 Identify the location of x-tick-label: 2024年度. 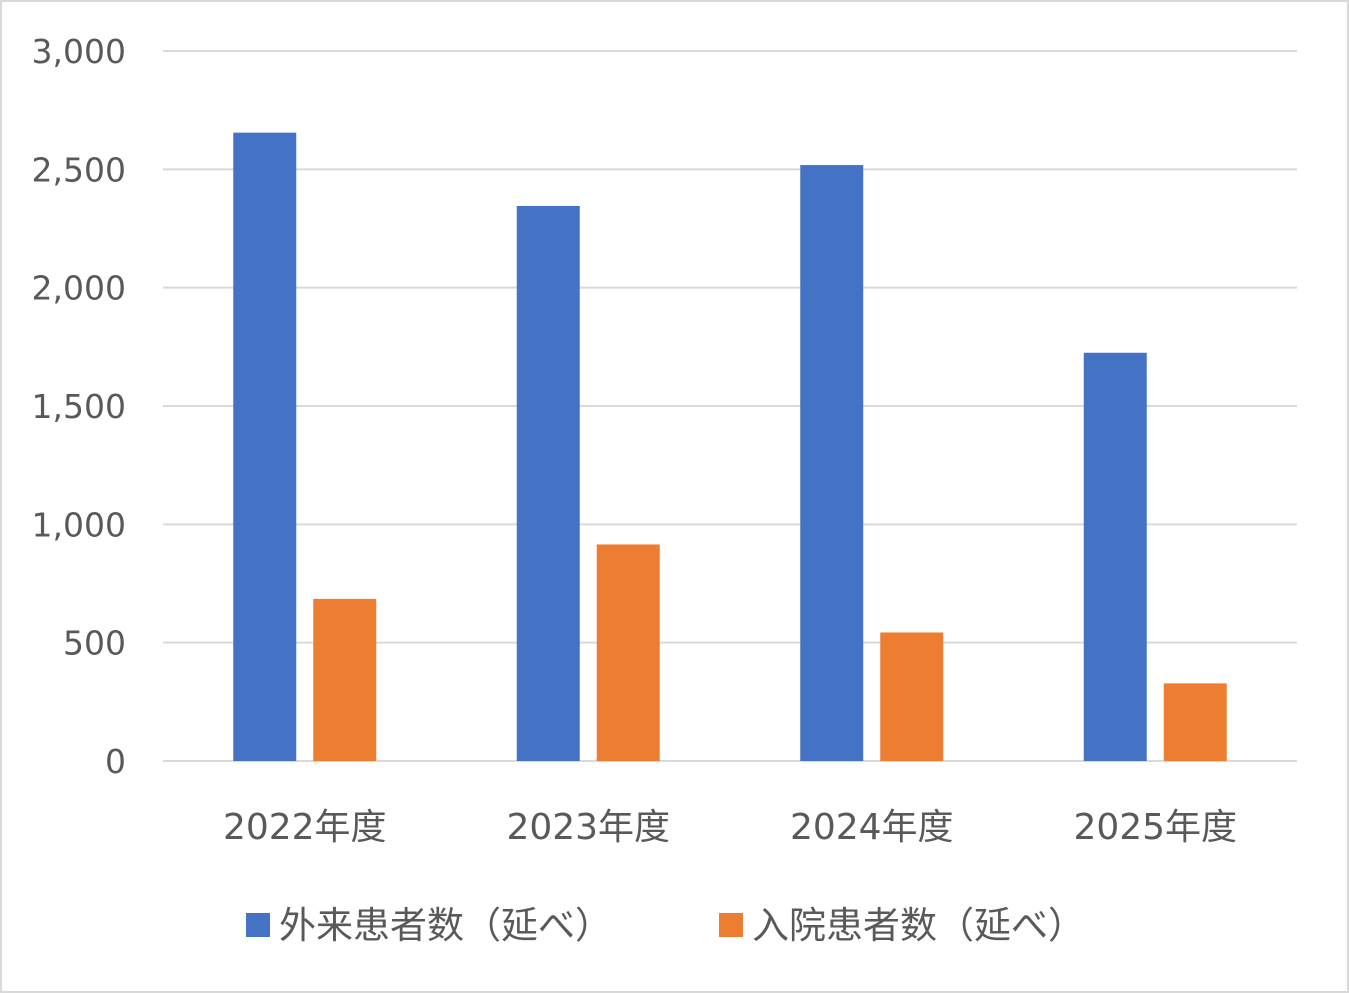
(872, 827).